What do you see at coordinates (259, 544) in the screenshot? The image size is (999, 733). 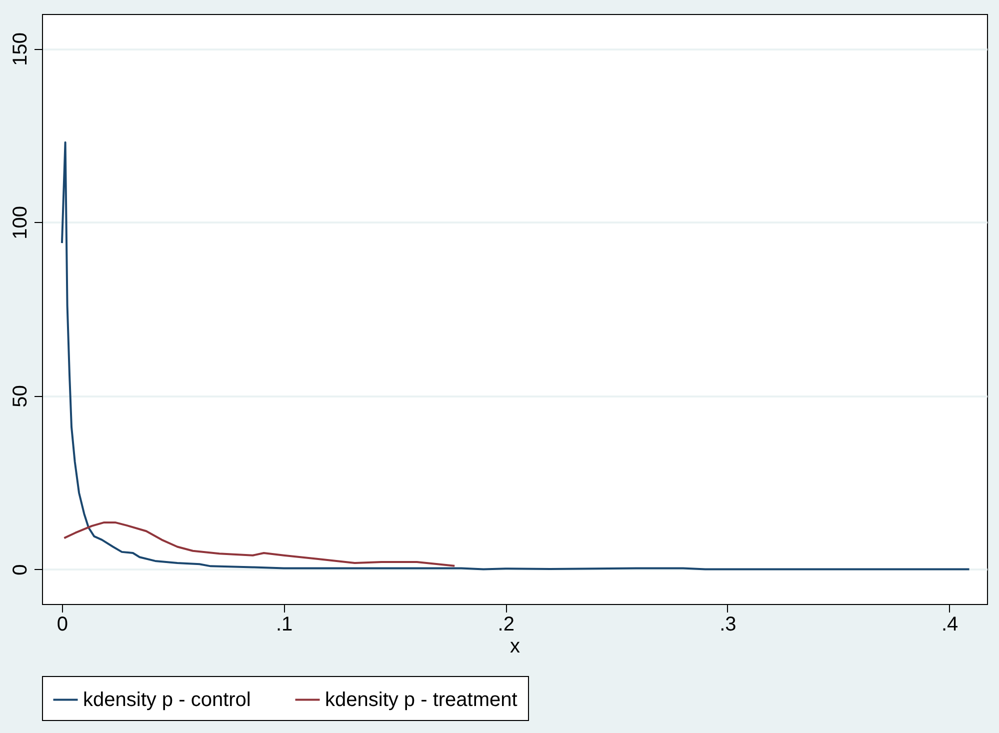 I see `line-series` at bounding box center [259, 544].